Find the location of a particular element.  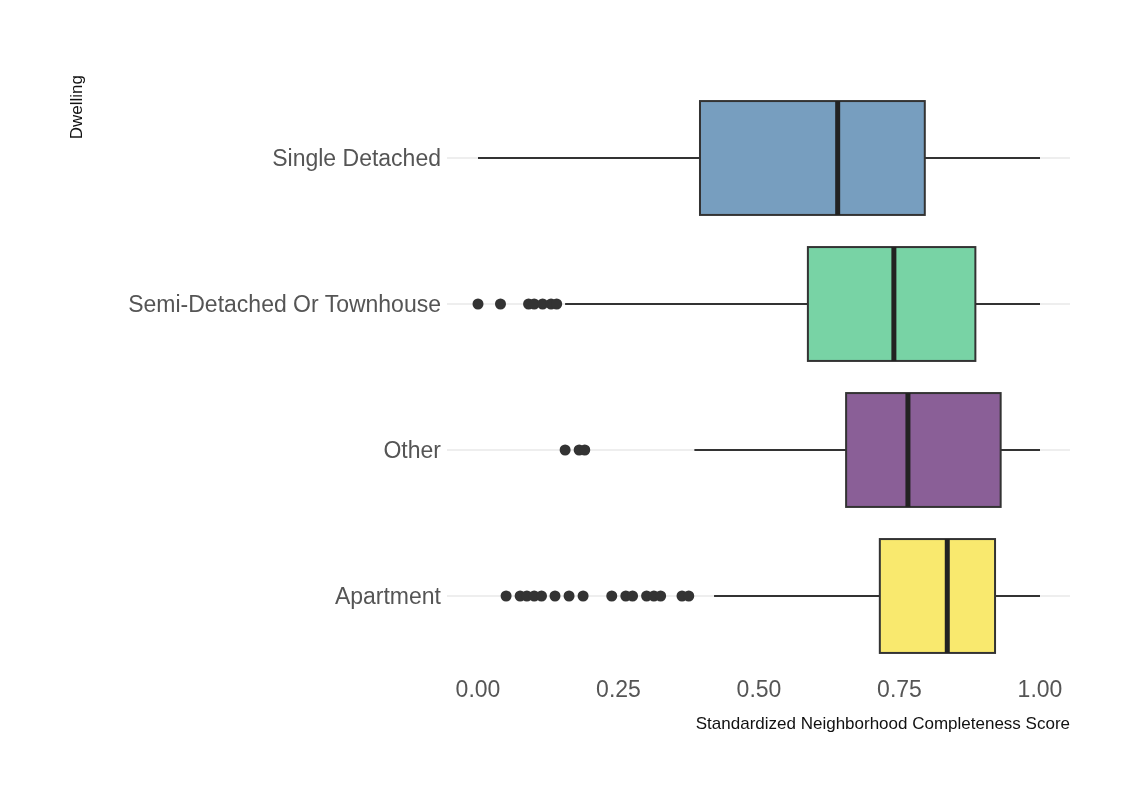

x-tick-label: 0.00 is located at coordinates (478, 689).